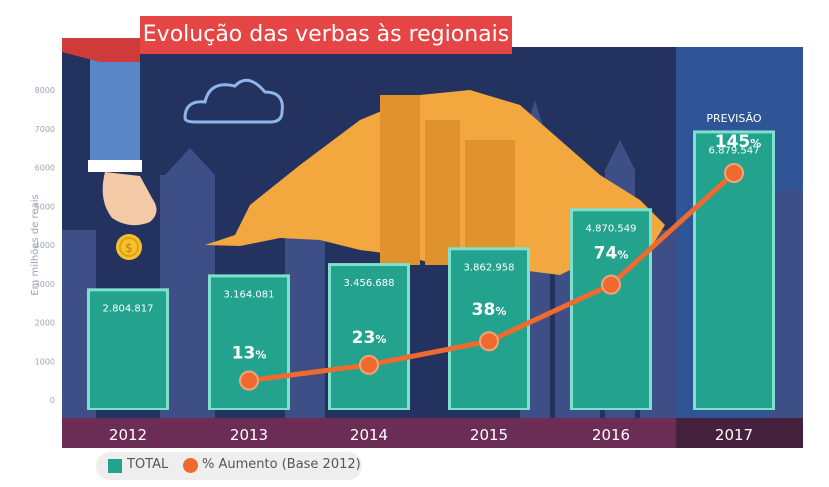 The height and width of the screenshot is (487, 829). I want to click on percent-label: 23%, so click(369, 338).